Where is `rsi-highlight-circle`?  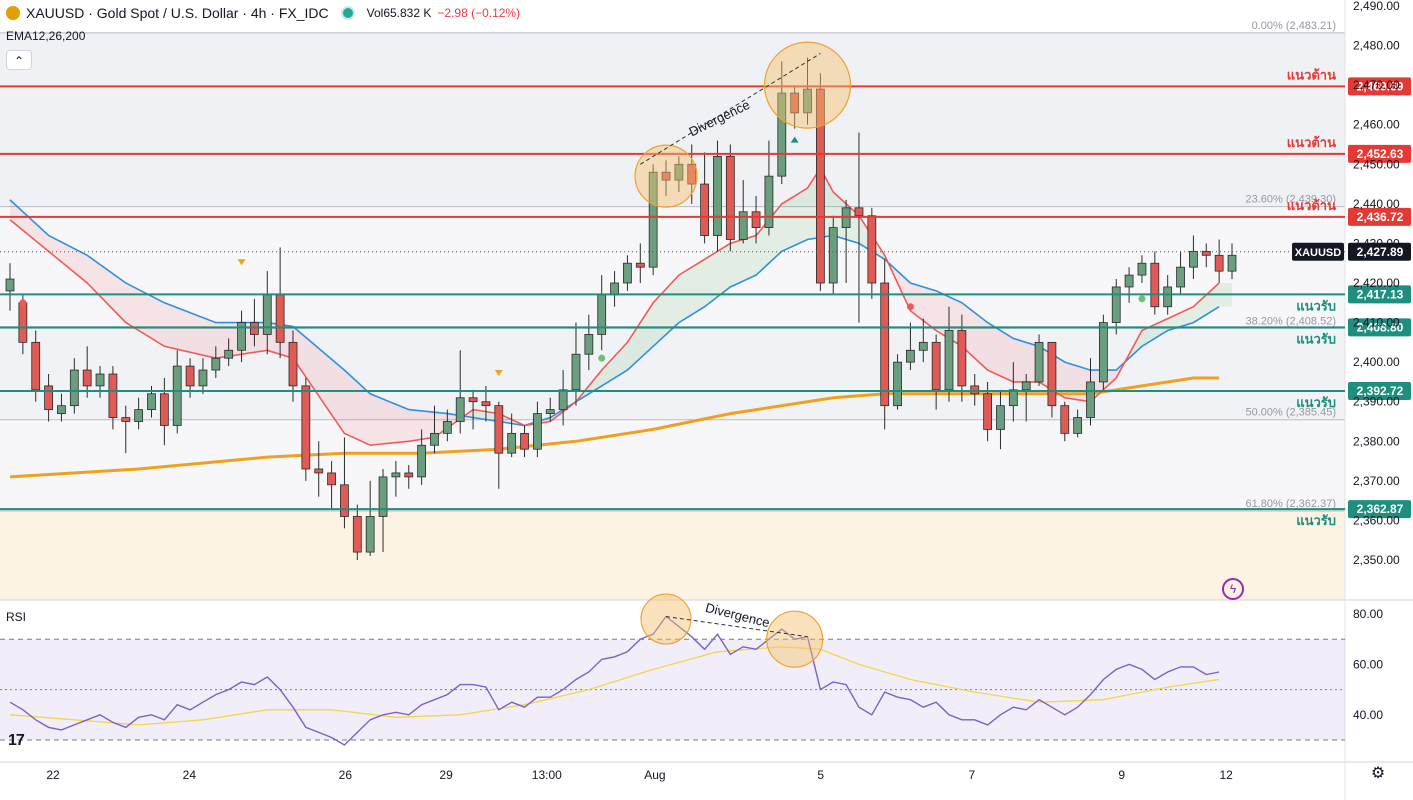
rsi-highlight-circle is located at coordinates (795, 639).